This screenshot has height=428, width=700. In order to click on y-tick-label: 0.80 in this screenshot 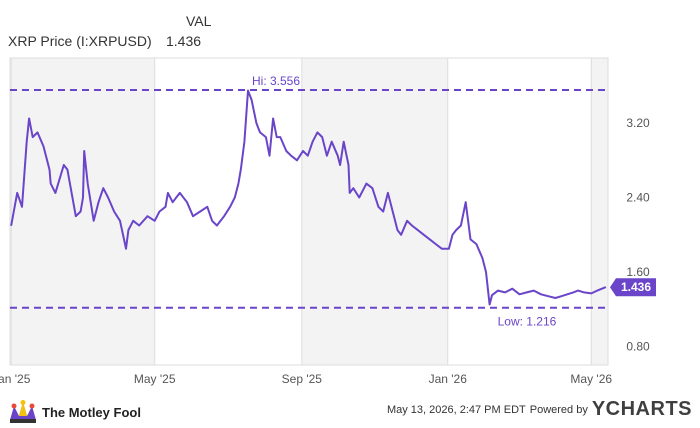, I will do `click(638, 346)`.